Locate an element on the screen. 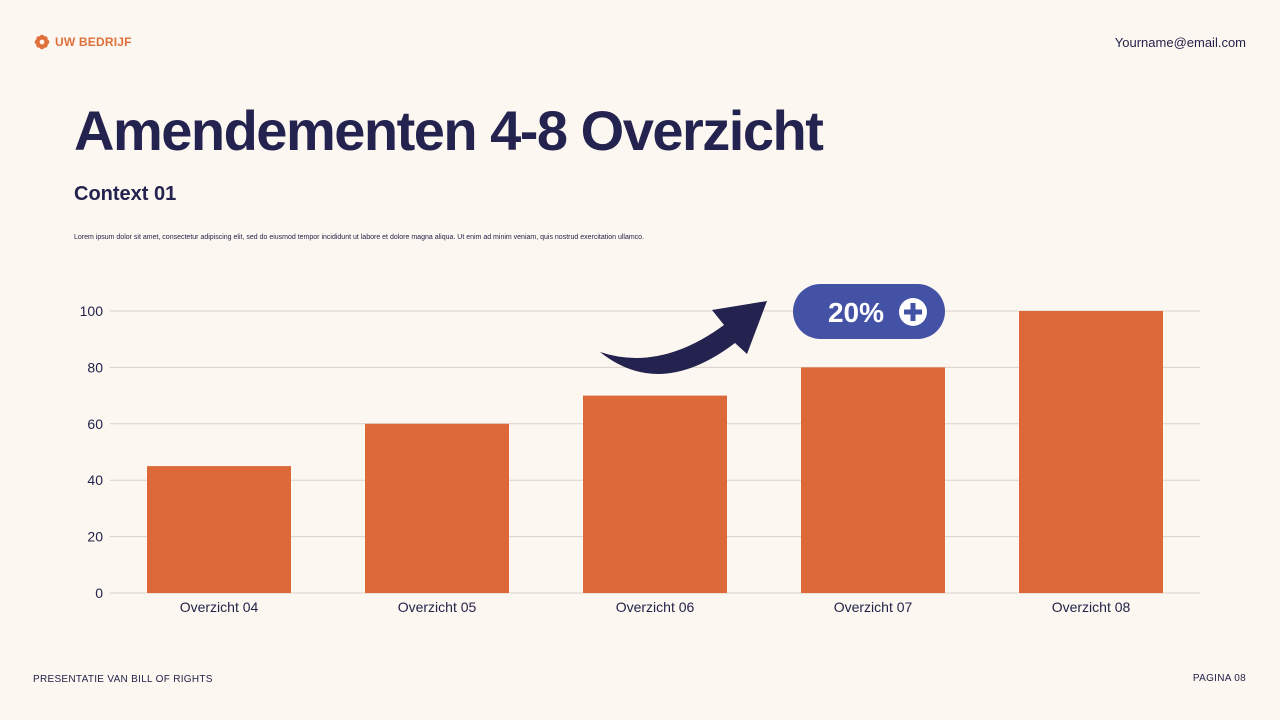 The height and width of the screenshot is (720, 1280). x-category-label: Overzicht 04 is located at coordinates (219, 607).